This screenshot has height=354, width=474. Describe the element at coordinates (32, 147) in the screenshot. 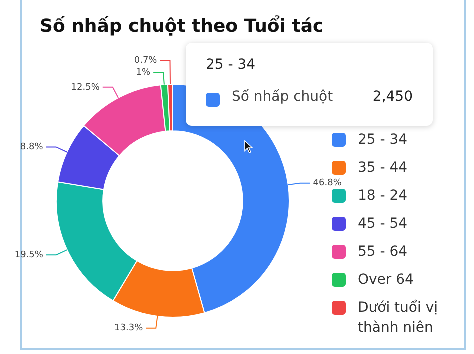

I see `data-label: 8.8%` at that location.